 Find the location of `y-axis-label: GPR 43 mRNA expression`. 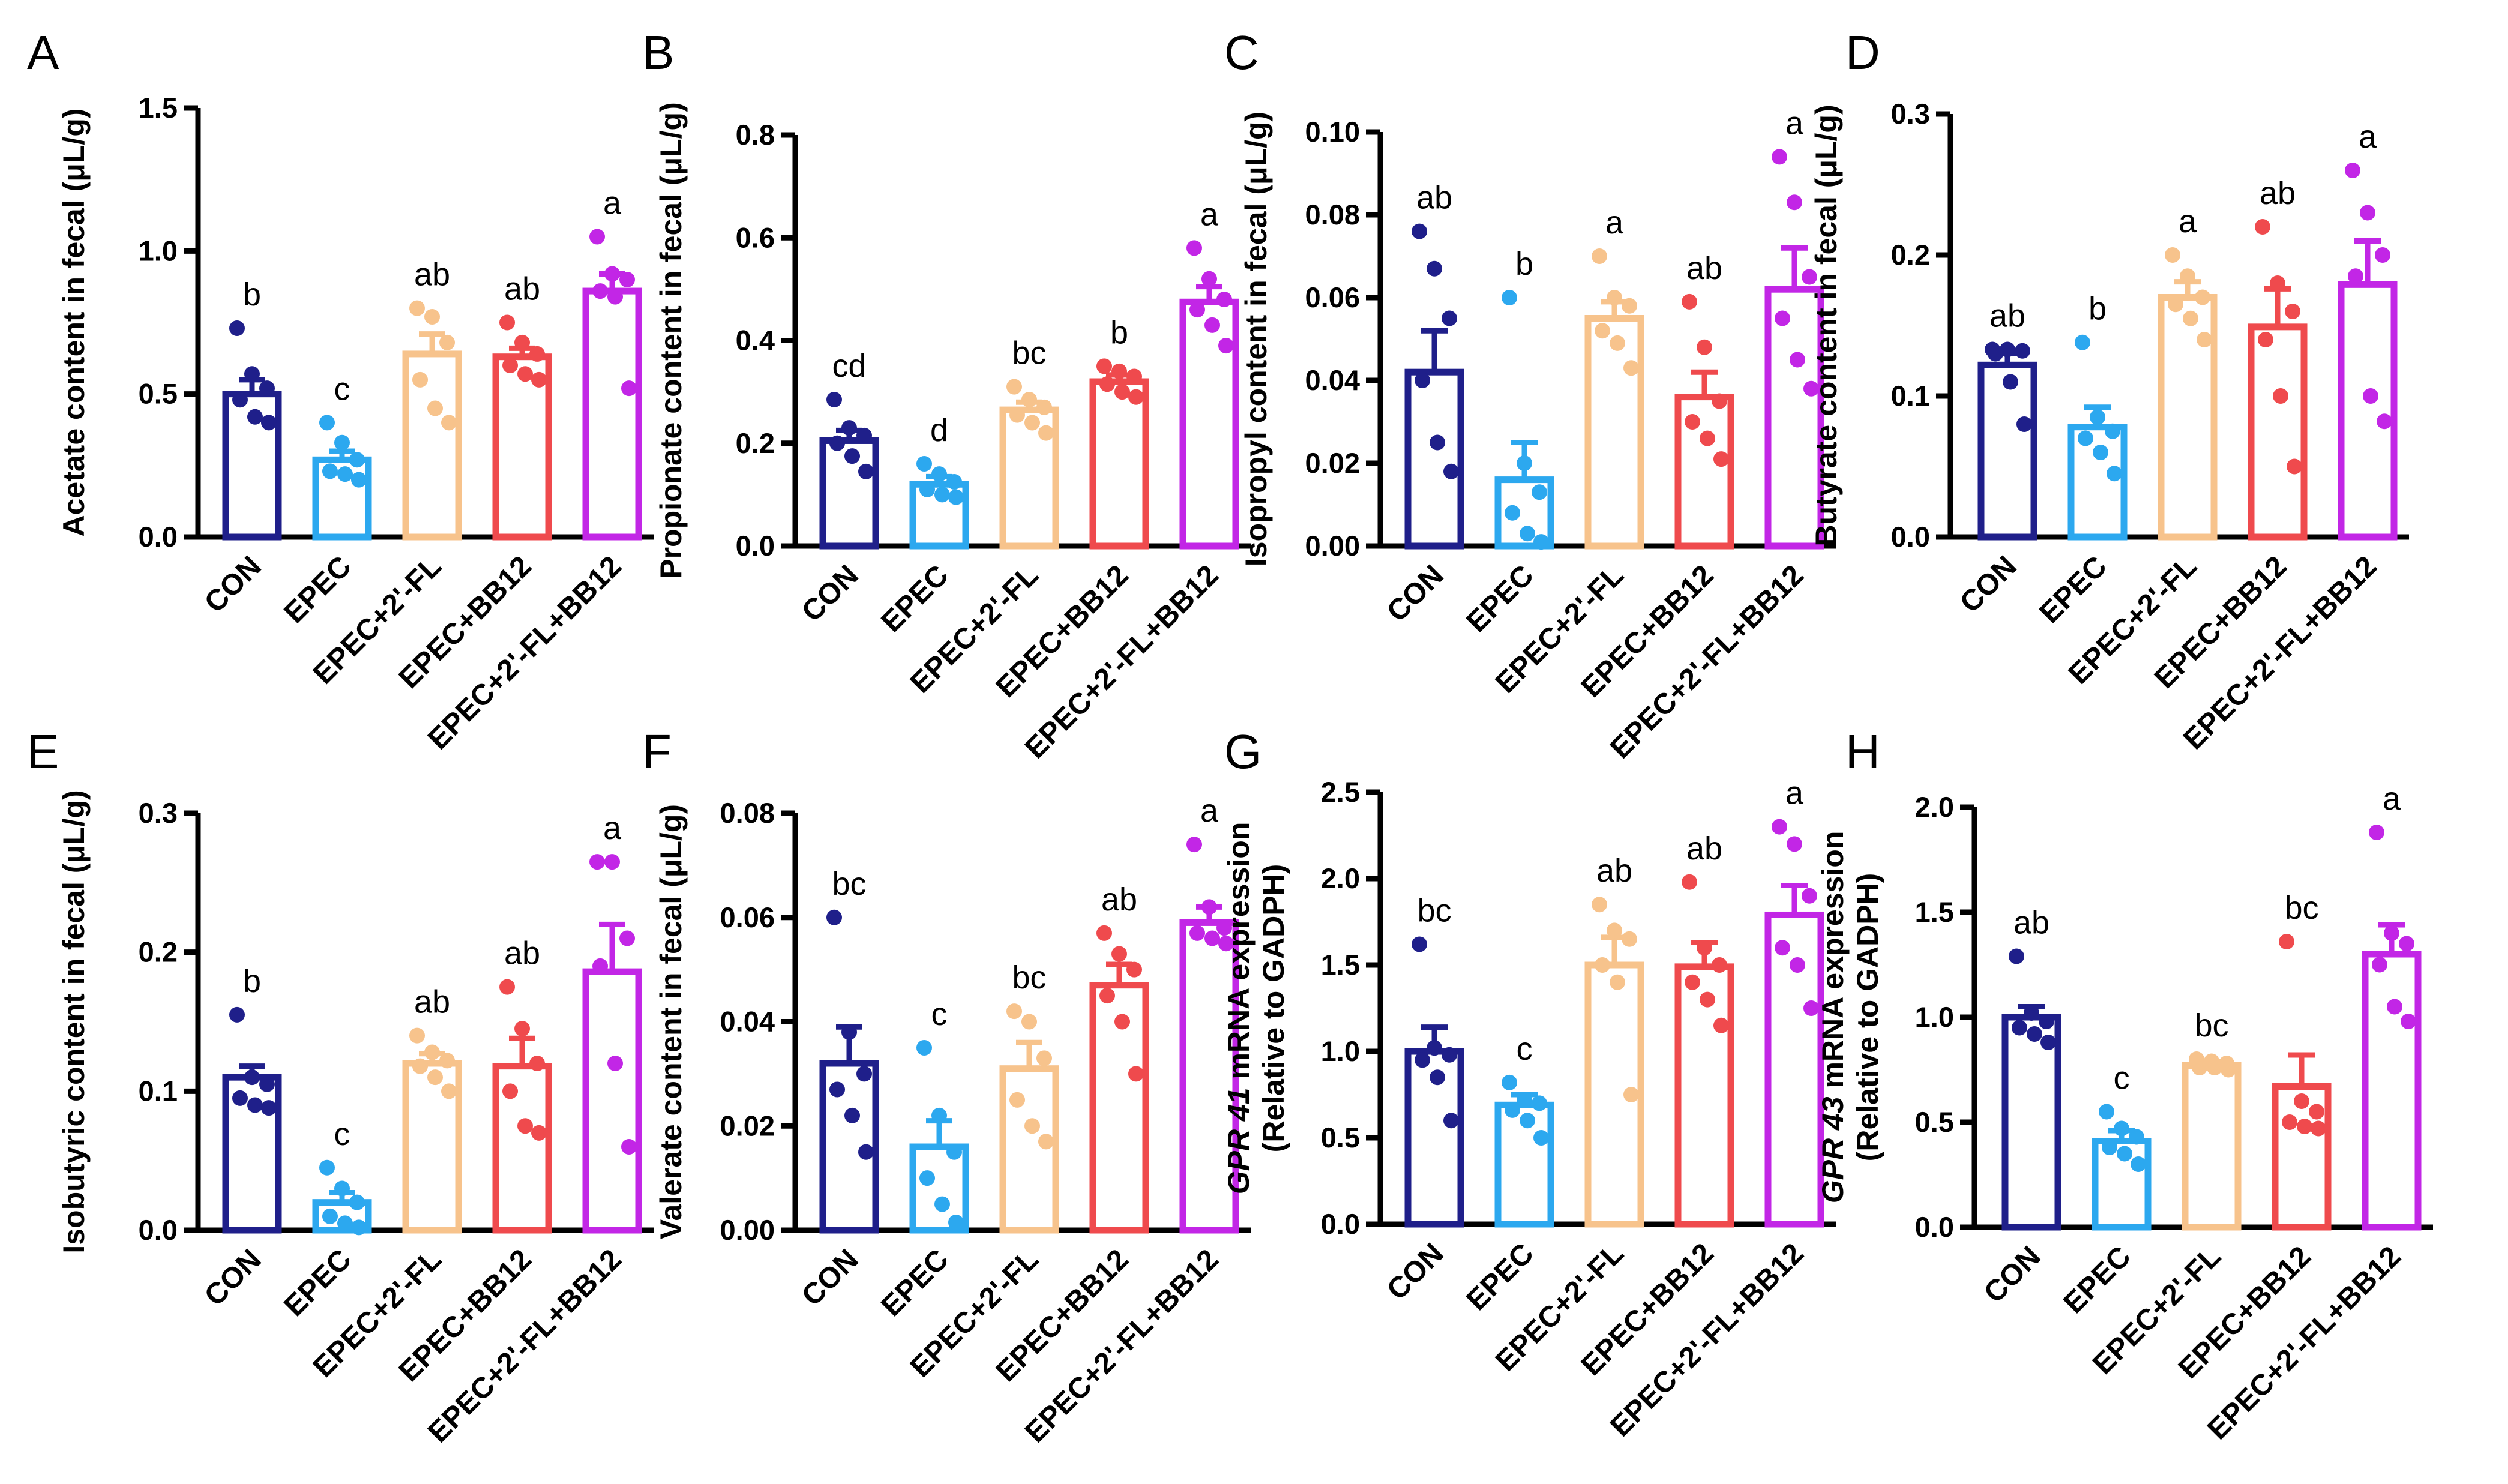

y-axis-label: GPR 43 mRNA expression is located at coordinates (1833, 1017).